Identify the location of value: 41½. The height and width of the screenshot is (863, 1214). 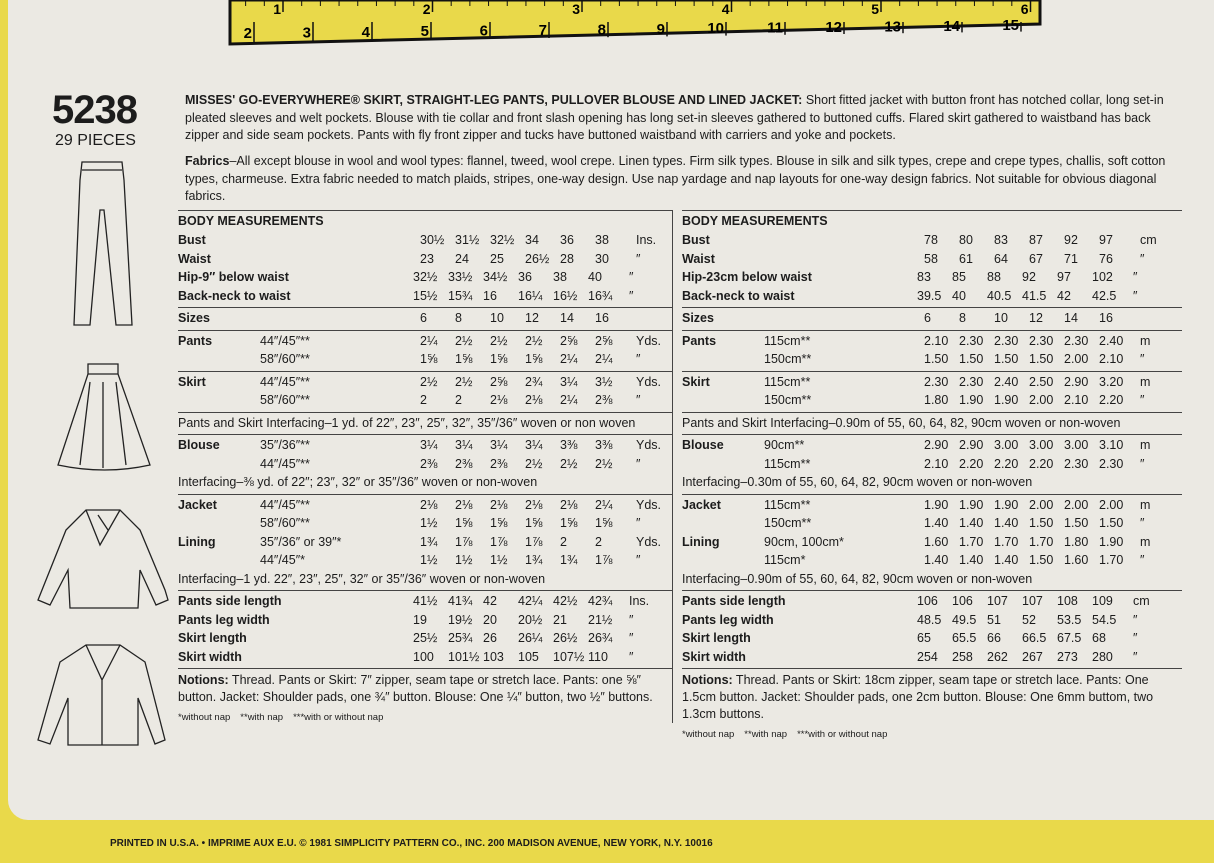
(425, 601).